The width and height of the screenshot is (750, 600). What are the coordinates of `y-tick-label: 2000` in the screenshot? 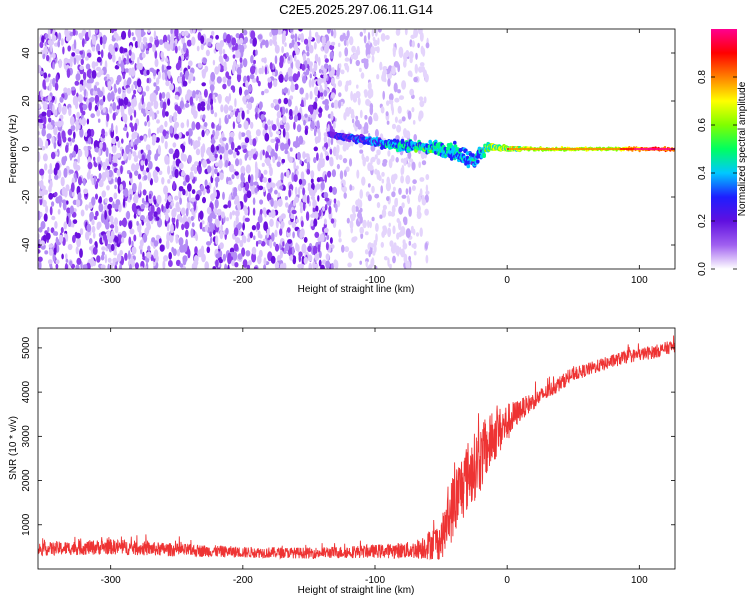 It's located at (26, 480).